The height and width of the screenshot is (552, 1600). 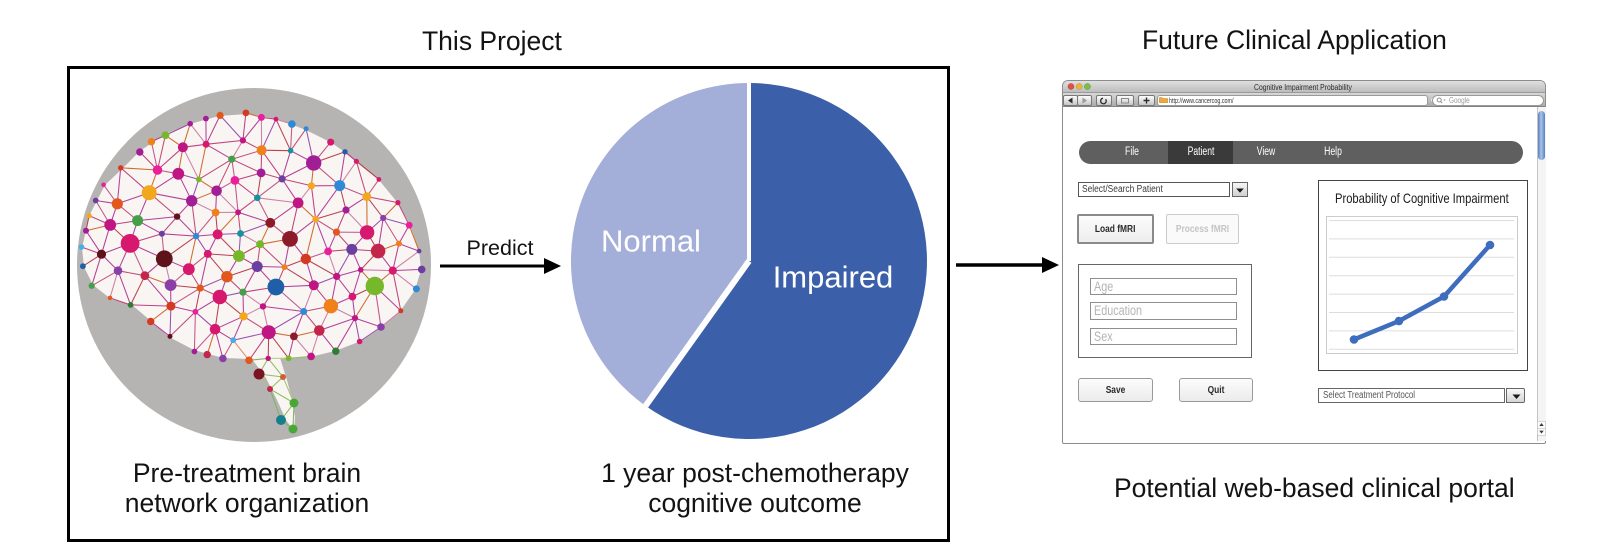 I want to click on svg-text: Normal, so click(x=651, y=241).